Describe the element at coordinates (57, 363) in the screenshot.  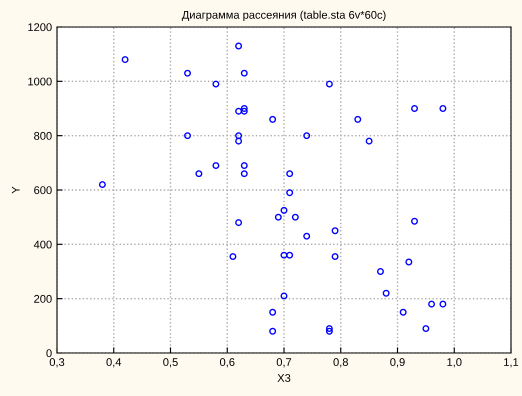
I see `x-tick-label: 0,3` at that location.